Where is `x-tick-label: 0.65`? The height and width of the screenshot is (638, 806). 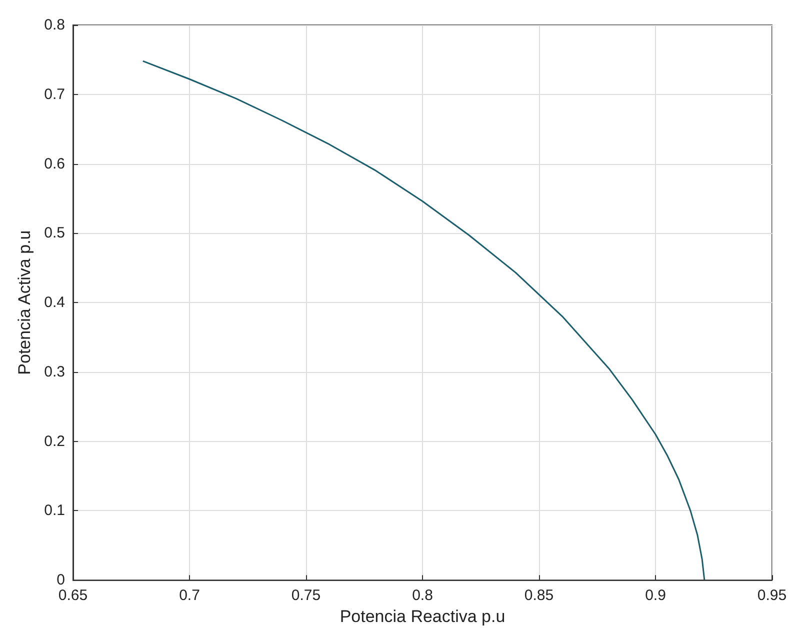 x-tick-label: 0.65 is located at coordinates (73, 595).